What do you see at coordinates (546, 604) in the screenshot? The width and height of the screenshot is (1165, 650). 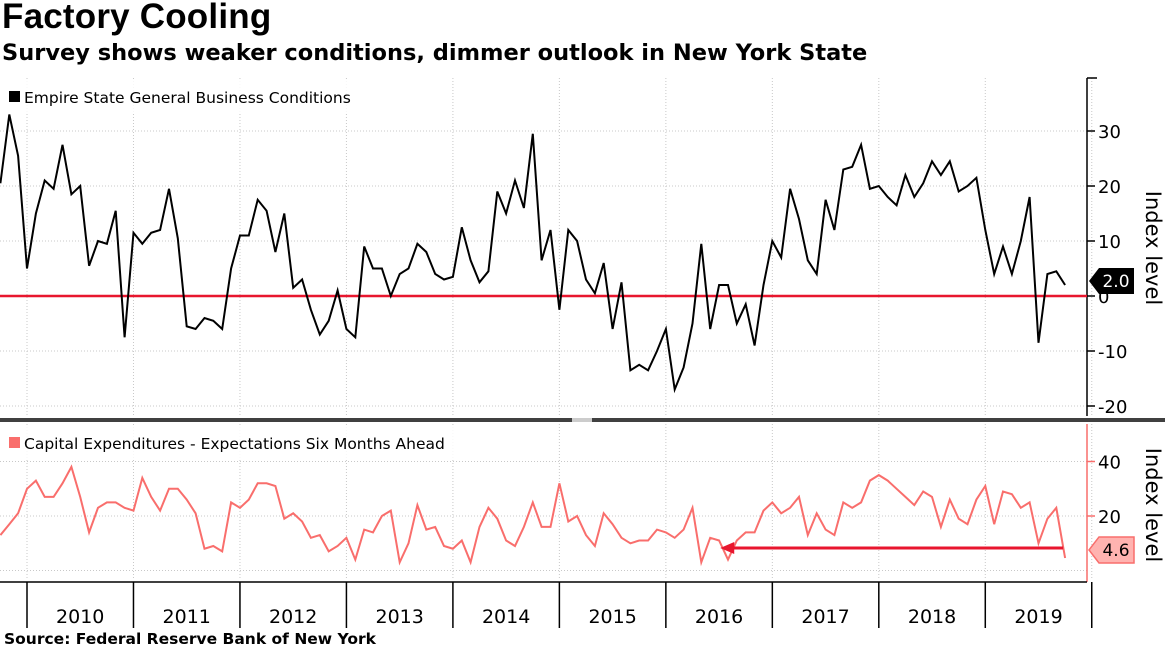 I see `x-axis: 2010 2011 2012 2013 2014 2015 2016 2017 2018 2019` at bounding box center [546, 604].